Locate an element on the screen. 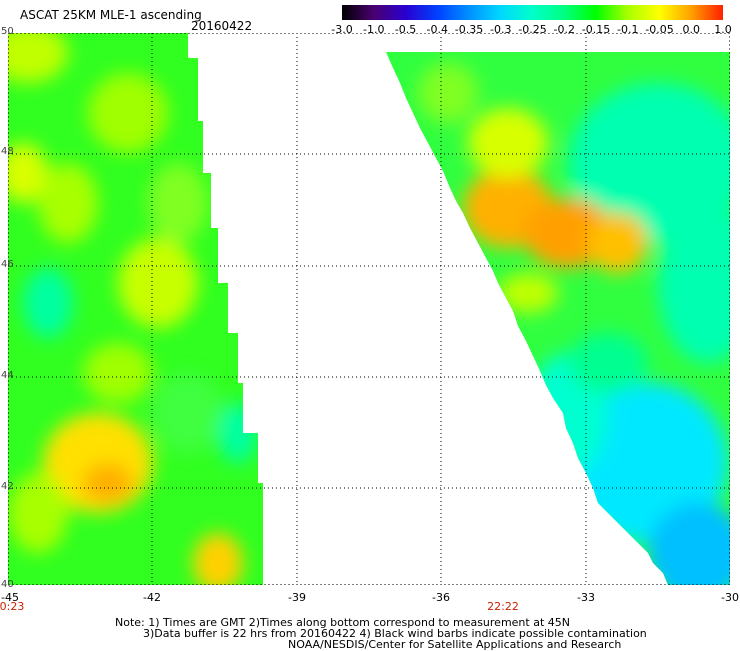 This screenshot has width=740, height=651. lat-label-42: 42 is located at coordinates (7, 486).